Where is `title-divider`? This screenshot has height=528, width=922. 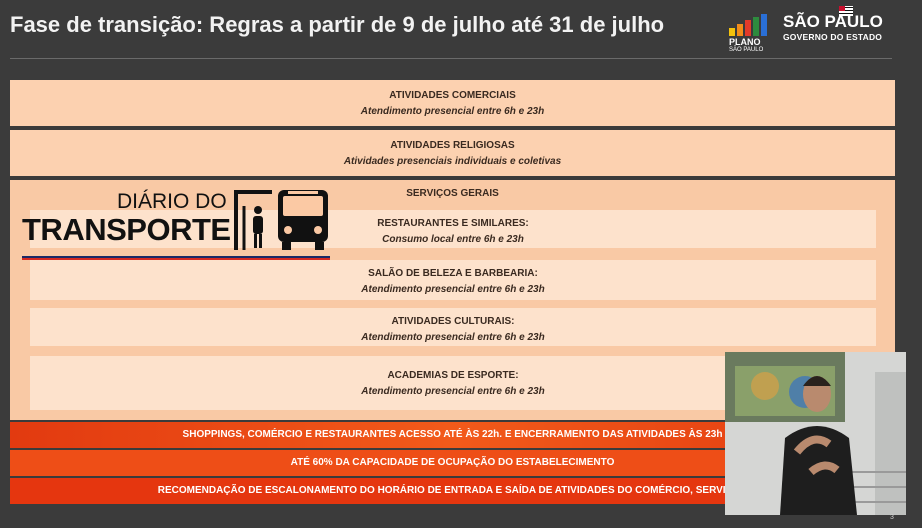
title-divider is located at coordinates (451, 58).